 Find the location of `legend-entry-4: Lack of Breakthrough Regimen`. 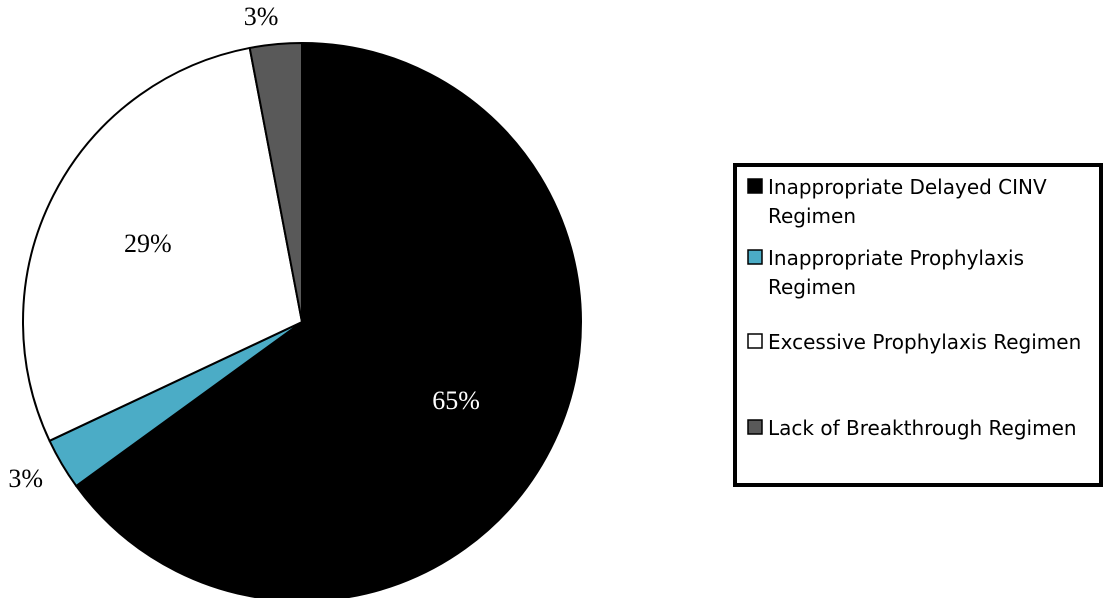

legend-entry-4: Lack of Breakthrough Regimen is located at coordinates (912, 428).